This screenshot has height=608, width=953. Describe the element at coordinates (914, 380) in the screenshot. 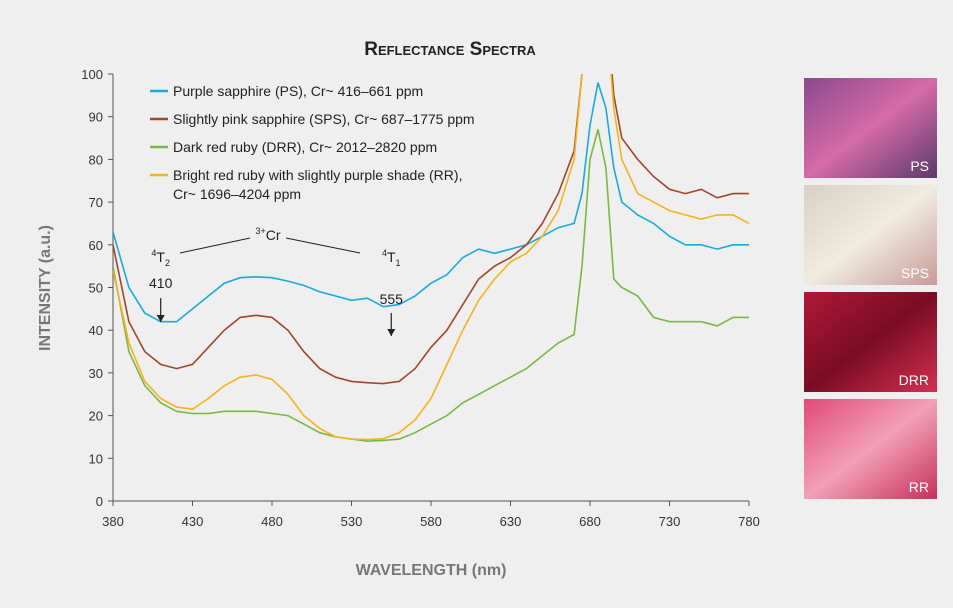

I see `photo-label: DRR` at that location.